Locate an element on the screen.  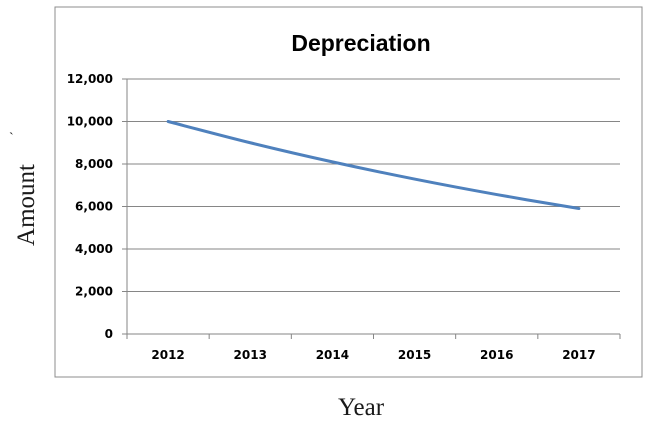
y-tick-label: 0 is located at coordinates (109, 334).